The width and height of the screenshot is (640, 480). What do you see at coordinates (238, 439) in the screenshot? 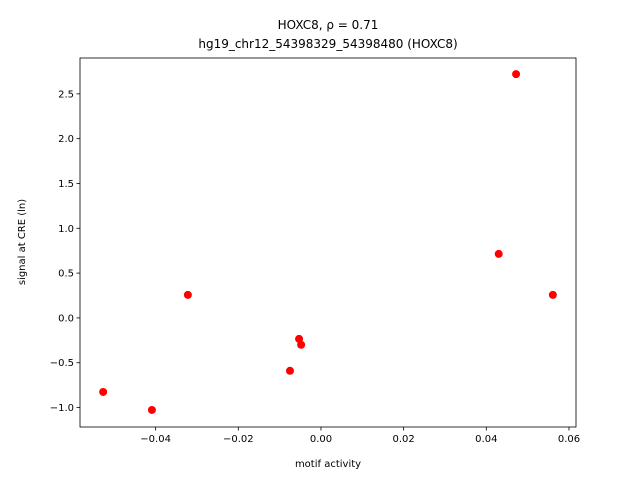
I see `x-tick-label: −0.02` at bounding box center [238, 439].